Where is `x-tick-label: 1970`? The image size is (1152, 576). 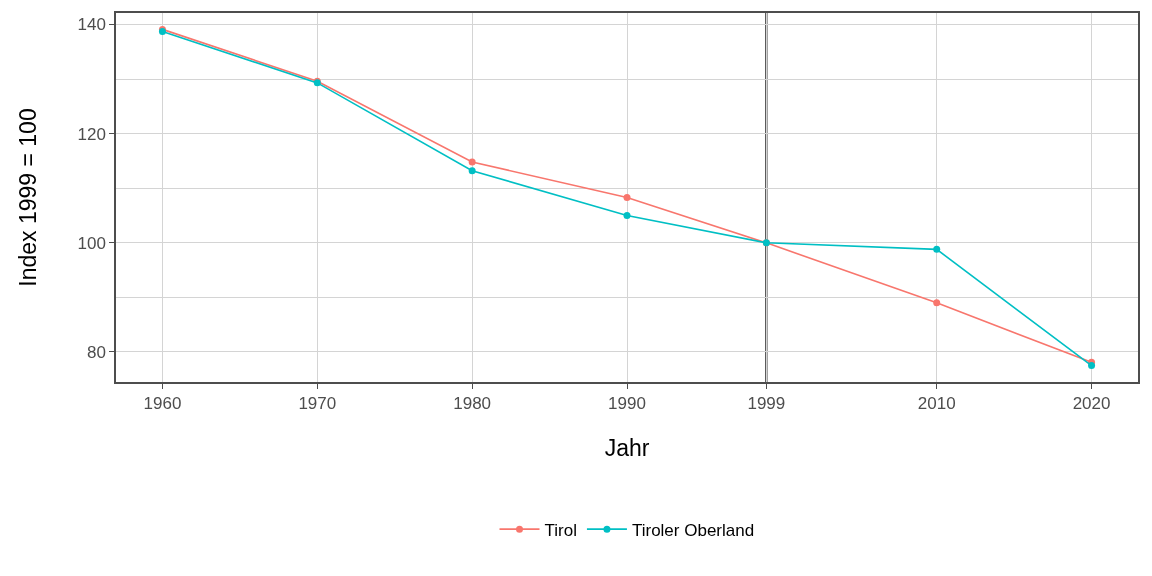 x-tick-label: 1970 is located at coordinates (317, 404).